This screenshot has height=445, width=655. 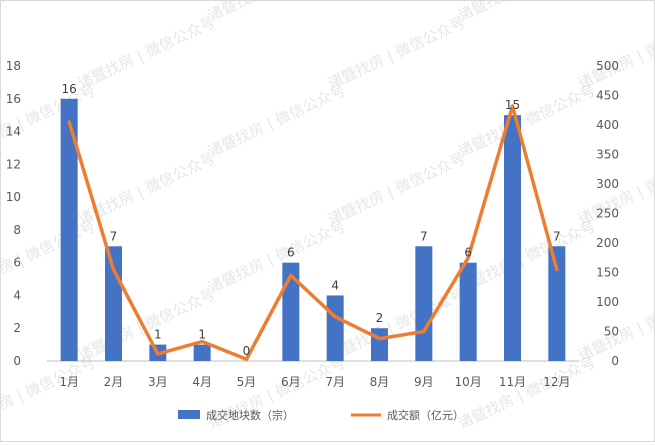 I want to click on left-axis-tick-label: 14, so click(x=13, y=132).